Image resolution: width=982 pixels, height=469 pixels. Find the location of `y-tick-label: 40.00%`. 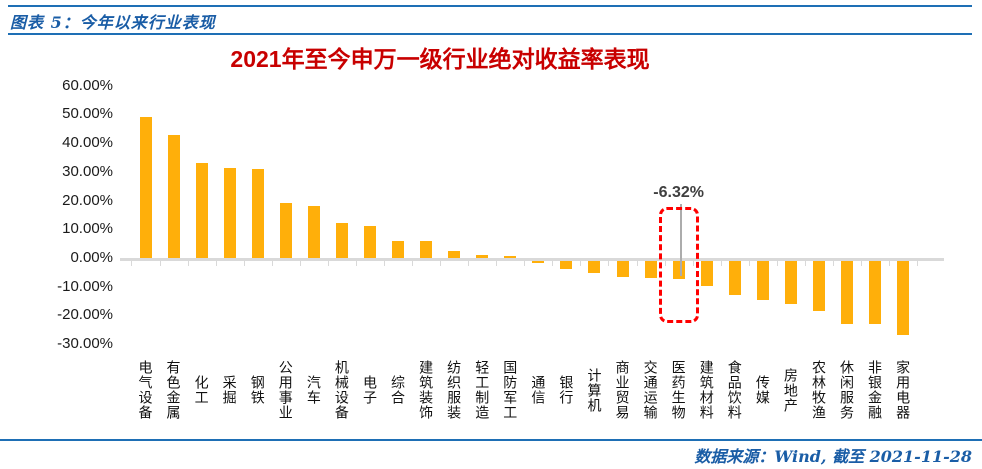

y-tick-label: 40.00% is located at coordinates (87, 143).